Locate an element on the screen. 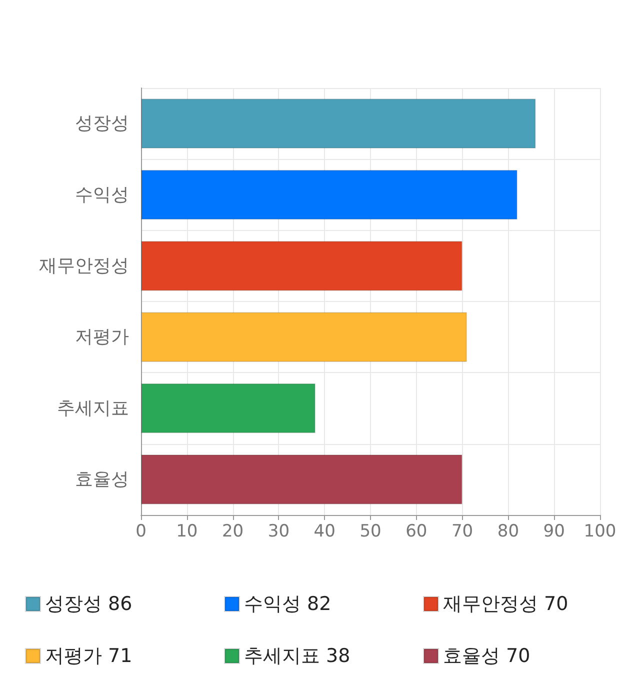  y-tick-label: 효율성 is located at coordinates (102, 479).